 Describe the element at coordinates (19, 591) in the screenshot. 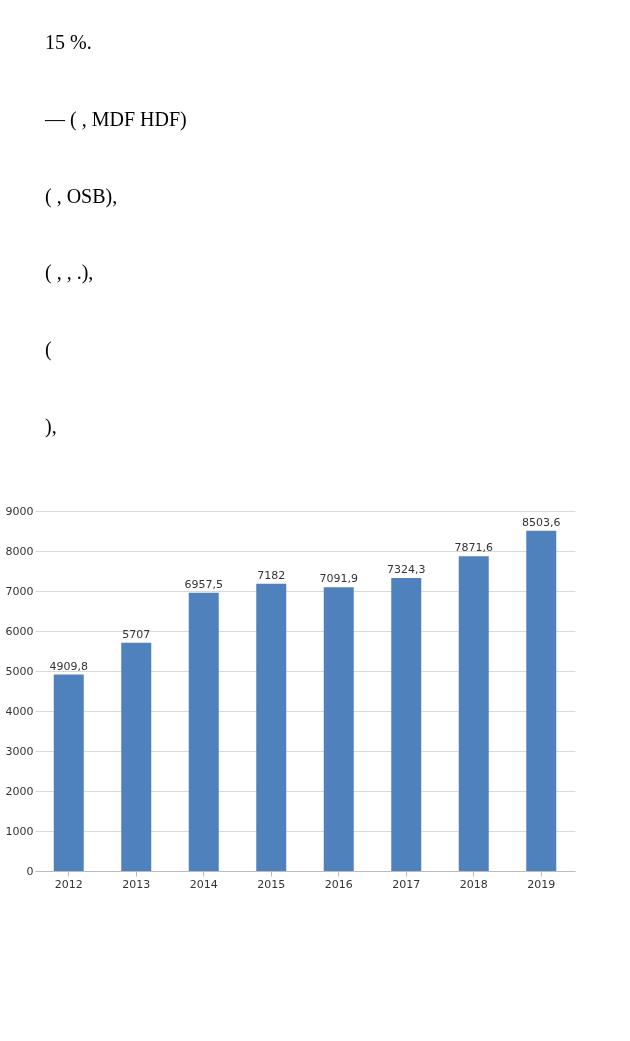

I see `y-tick-label: 7000` at that location.